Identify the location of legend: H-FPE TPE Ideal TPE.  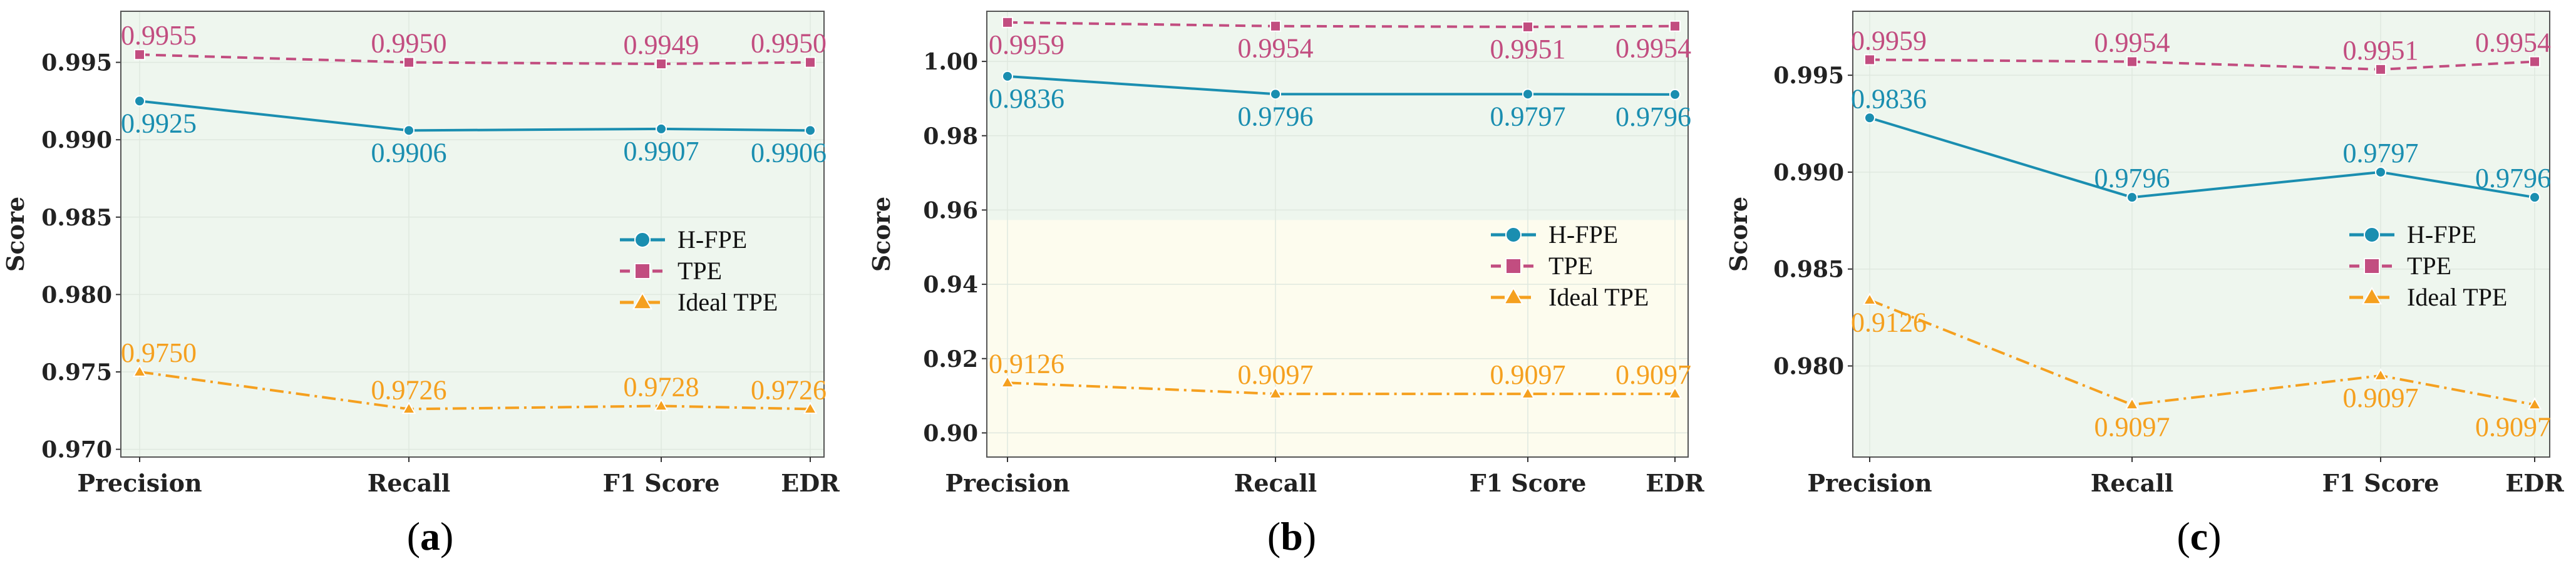
(2428, 265).